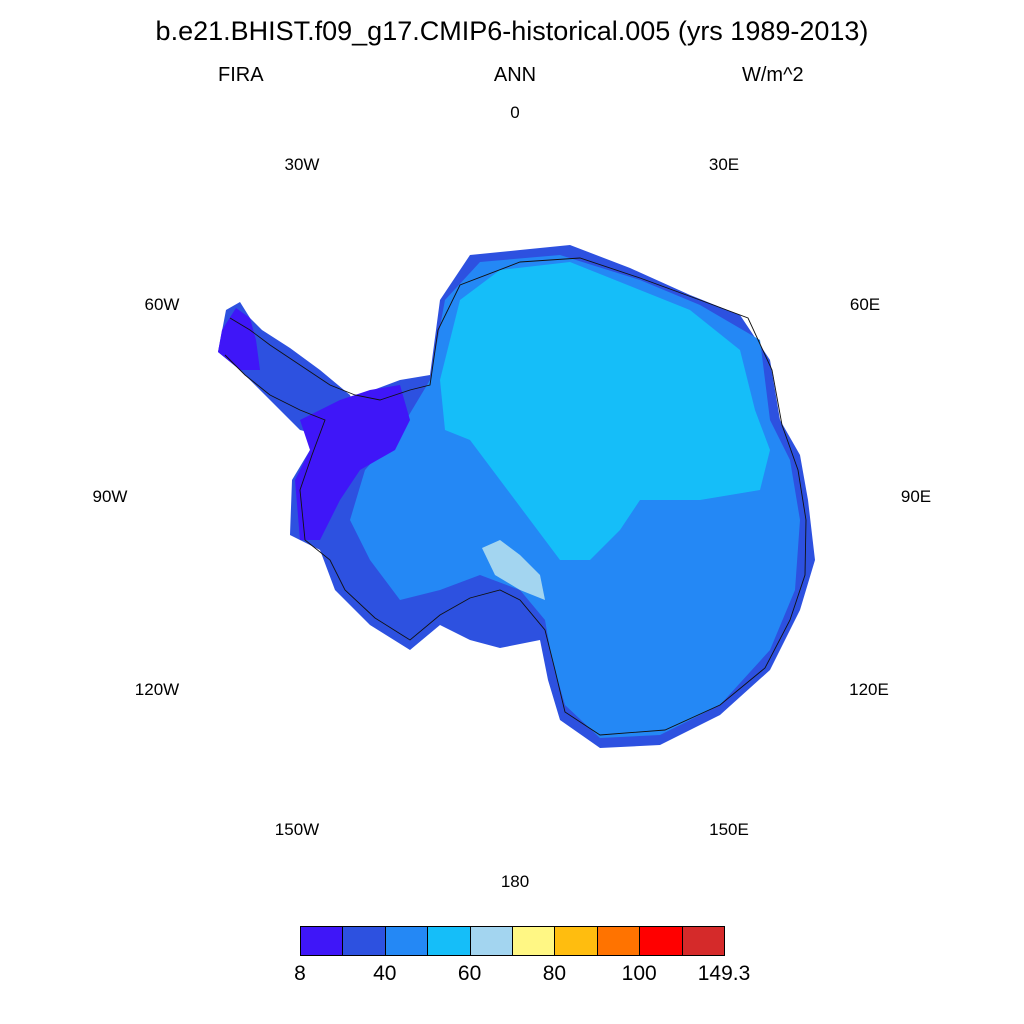  Describe the element at coordinates (729, 829) in the screenshot. I see `lon-label-150e: 150E` at that location.